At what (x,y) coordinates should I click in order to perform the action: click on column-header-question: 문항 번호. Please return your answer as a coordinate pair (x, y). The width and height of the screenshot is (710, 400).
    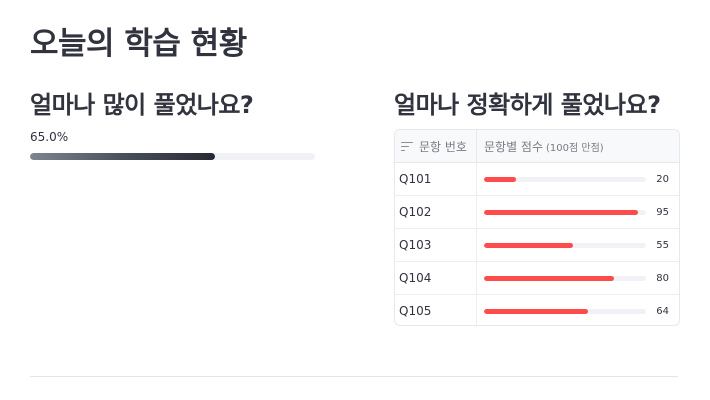
    Looking at the image, I should click on (436, 146).